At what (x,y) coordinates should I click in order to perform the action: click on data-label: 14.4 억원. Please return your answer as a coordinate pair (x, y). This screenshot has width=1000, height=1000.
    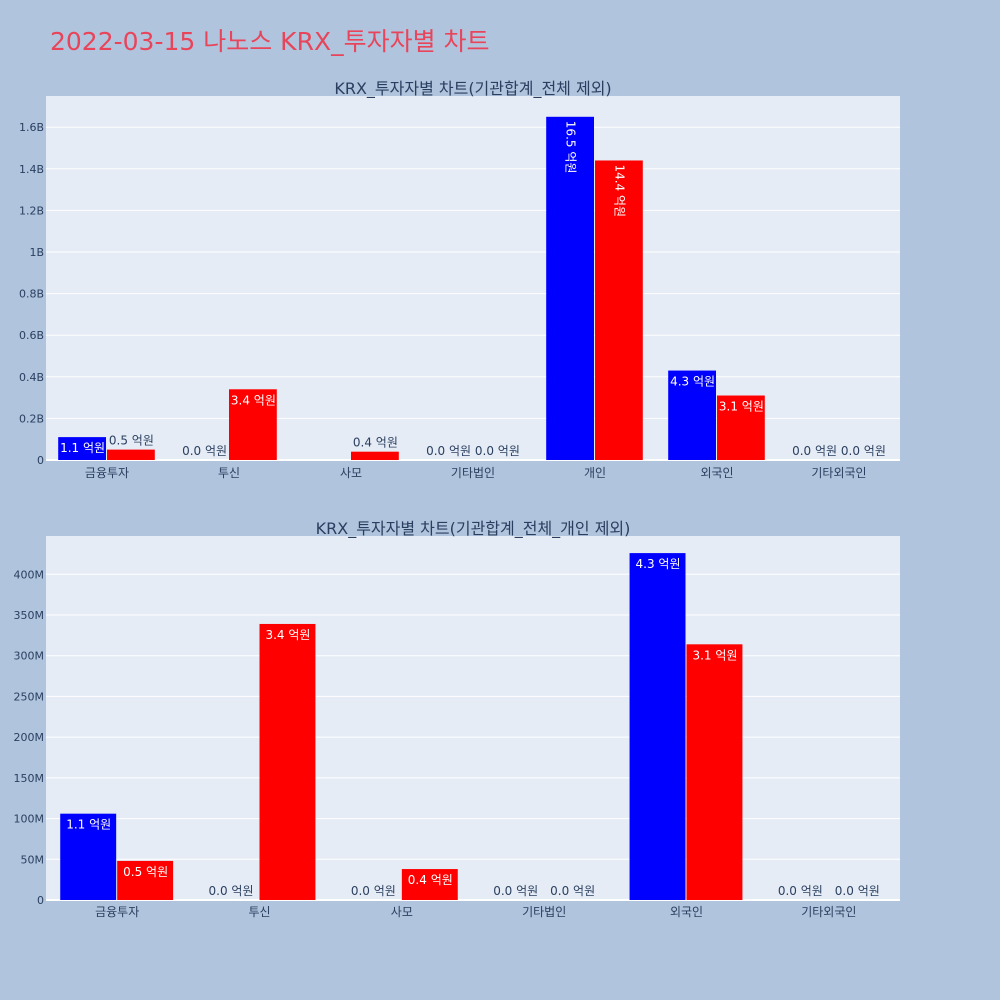
    Looking at the image, I should click on (619, 190).